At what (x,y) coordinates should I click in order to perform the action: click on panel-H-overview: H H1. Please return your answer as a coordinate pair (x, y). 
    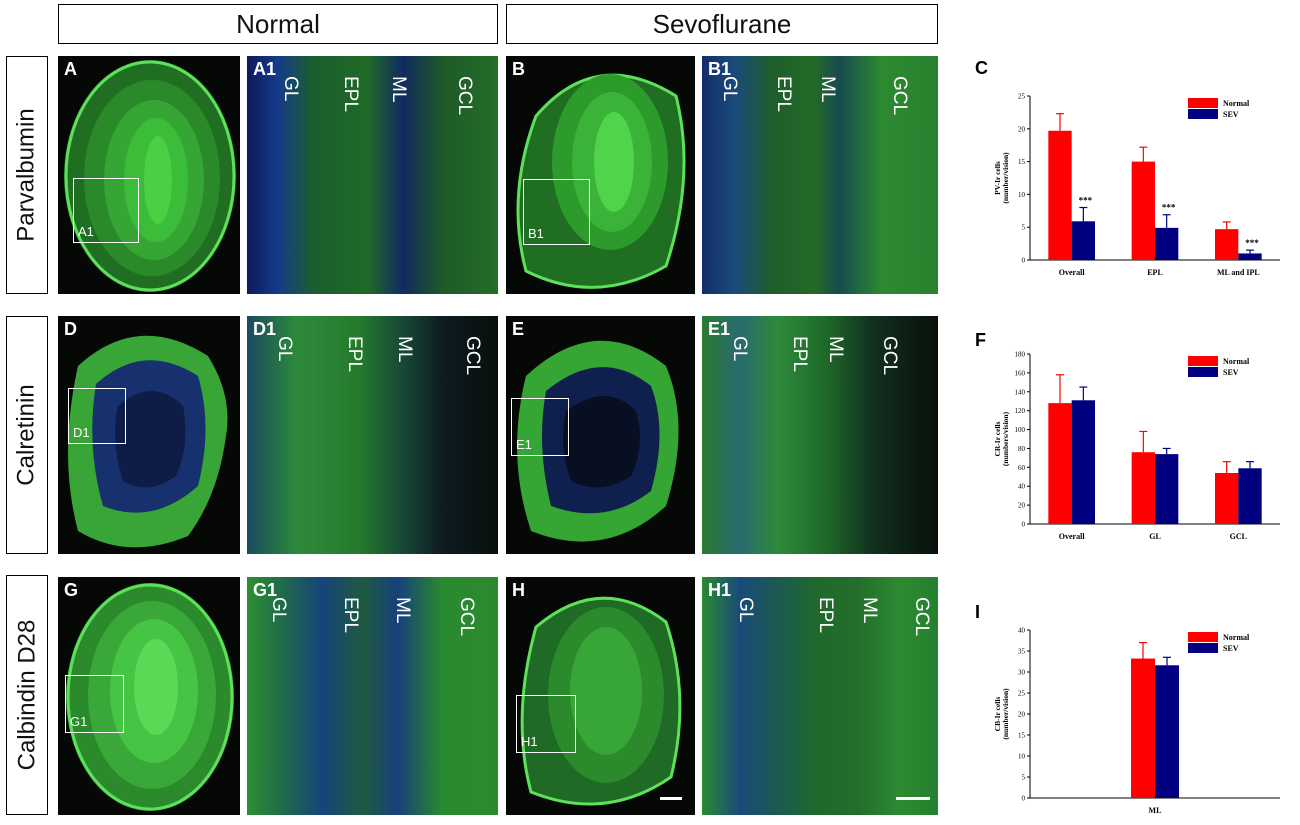
    Looking at the image, I should click on (600, 696).